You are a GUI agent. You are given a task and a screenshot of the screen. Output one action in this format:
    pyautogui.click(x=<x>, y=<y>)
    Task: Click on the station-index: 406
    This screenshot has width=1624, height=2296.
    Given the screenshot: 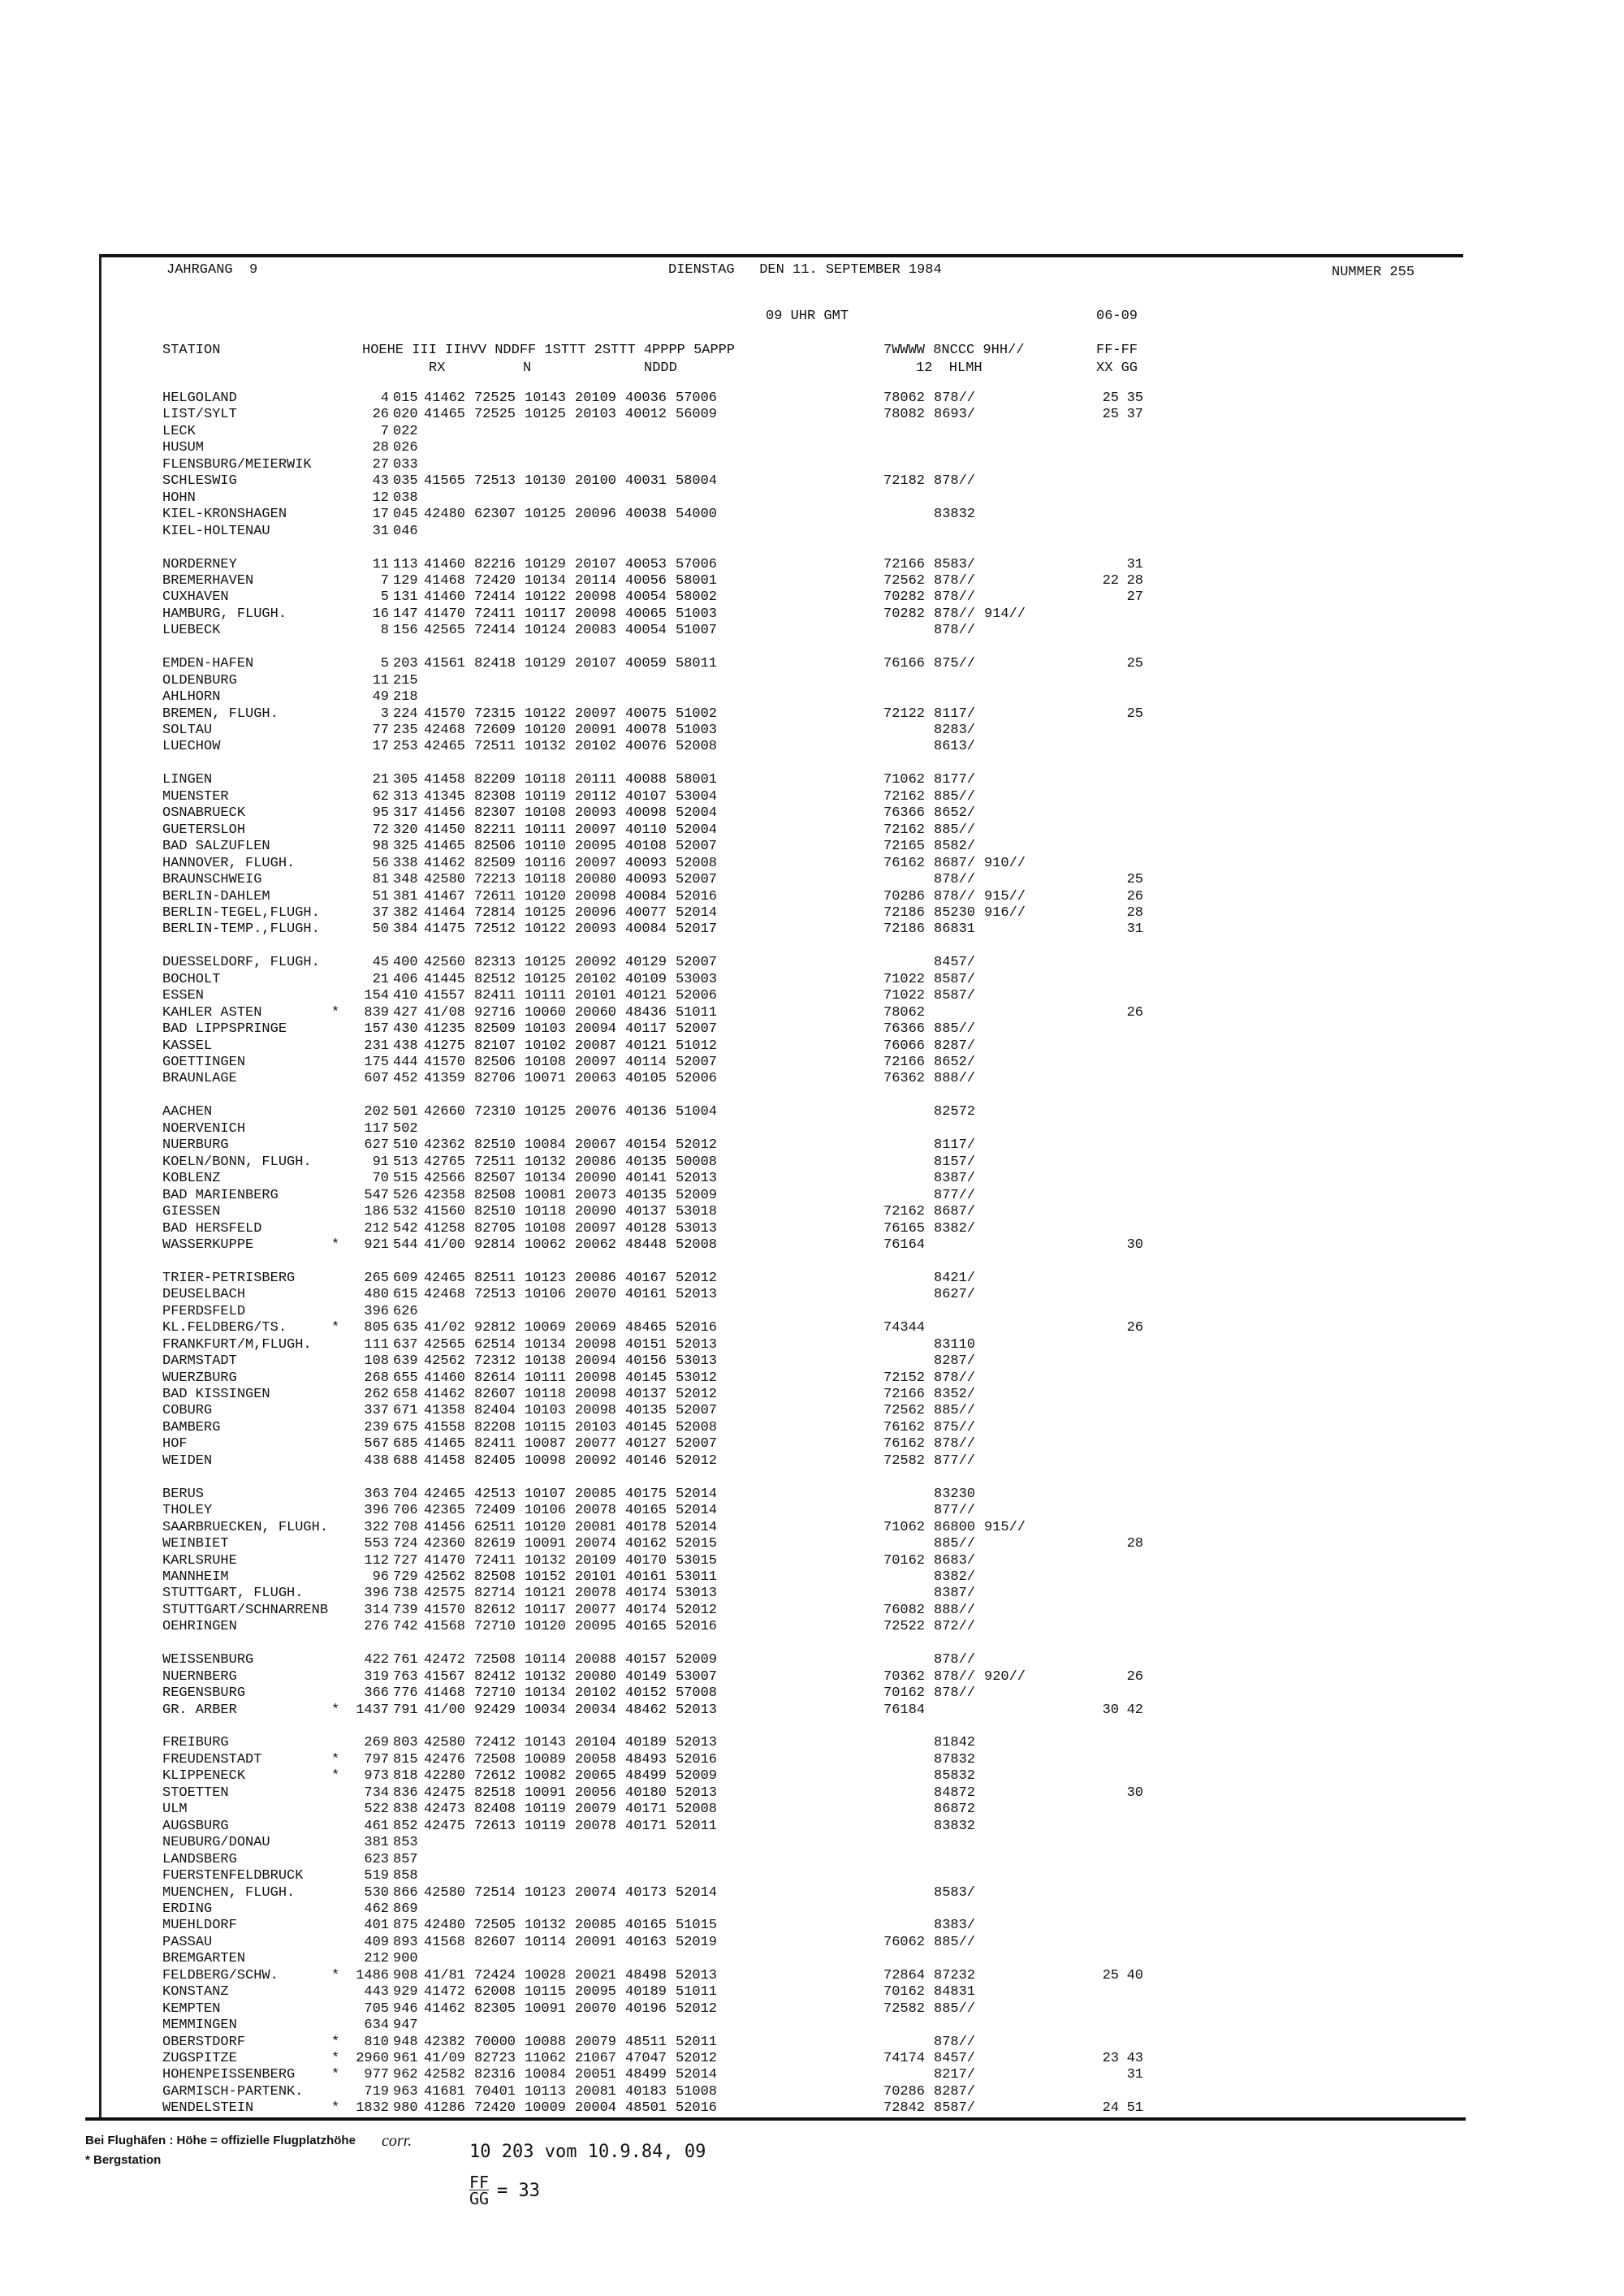 What is the action you would take?
    pyautogui.click(x=406, y=979)
    